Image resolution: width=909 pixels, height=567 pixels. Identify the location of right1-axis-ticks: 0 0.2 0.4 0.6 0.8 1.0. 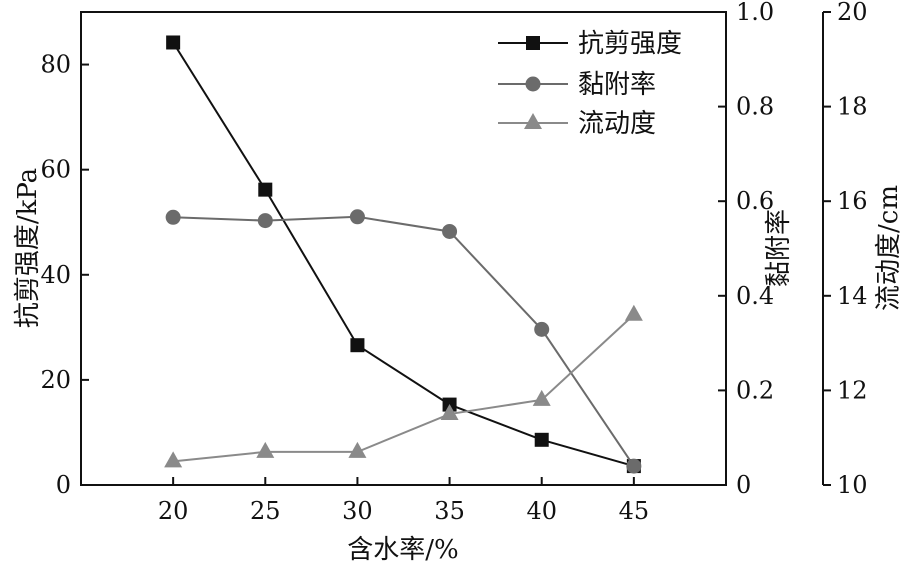
(746, 249).